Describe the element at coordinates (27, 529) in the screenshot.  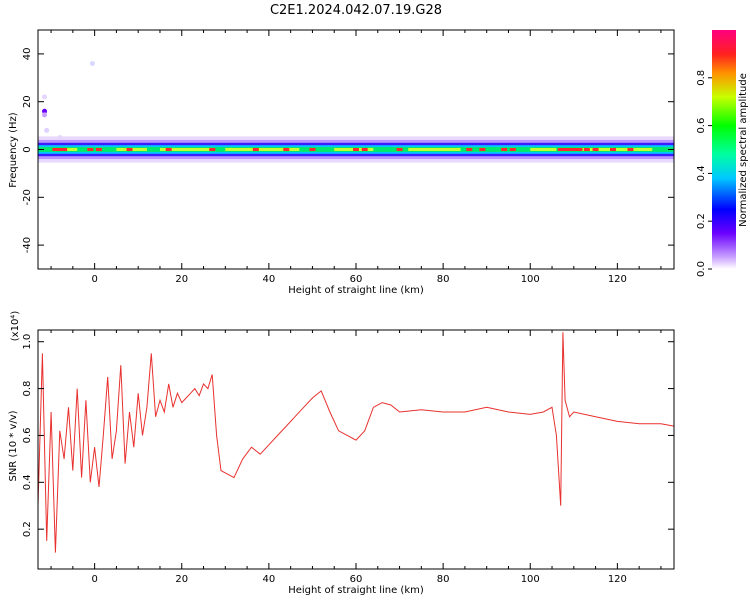
I see `y-tick-label: 0.2` at that location.